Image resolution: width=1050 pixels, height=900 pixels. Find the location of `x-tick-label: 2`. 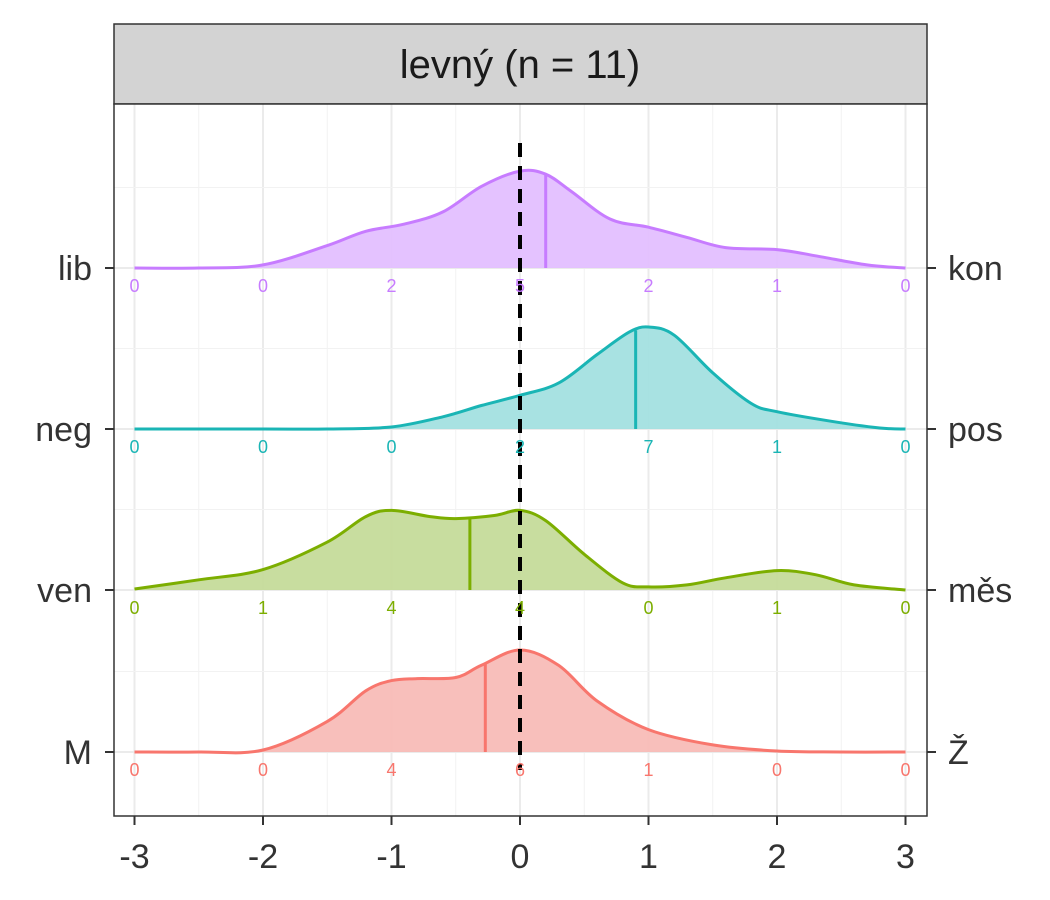

x-tick-label: 2 is located at coordinates (777, 857).